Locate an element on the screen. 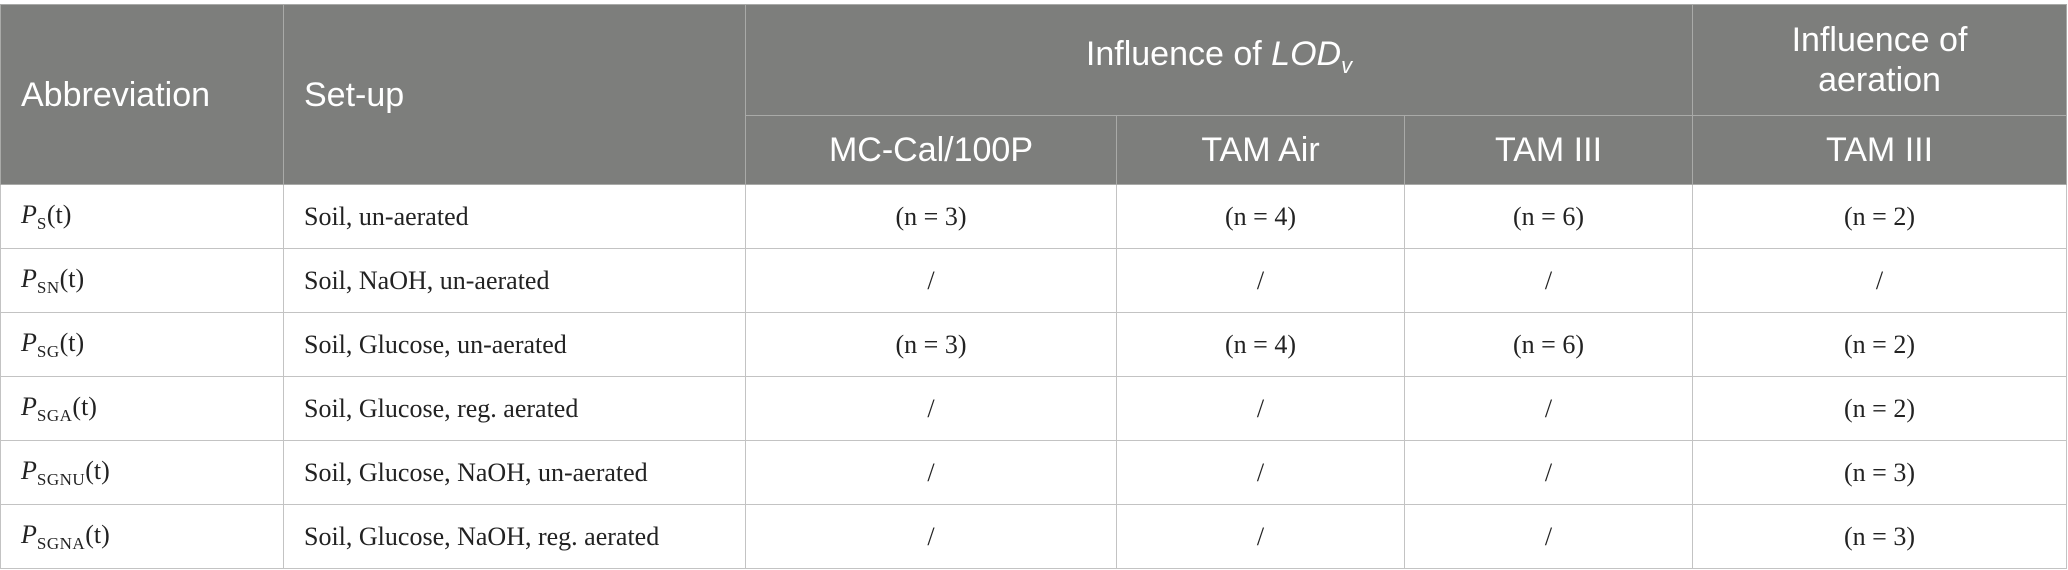 The width and height of the screenshot is (2068, 570). header-influence-lod-prefix: Influence of is located at coordinates (1178, 54).